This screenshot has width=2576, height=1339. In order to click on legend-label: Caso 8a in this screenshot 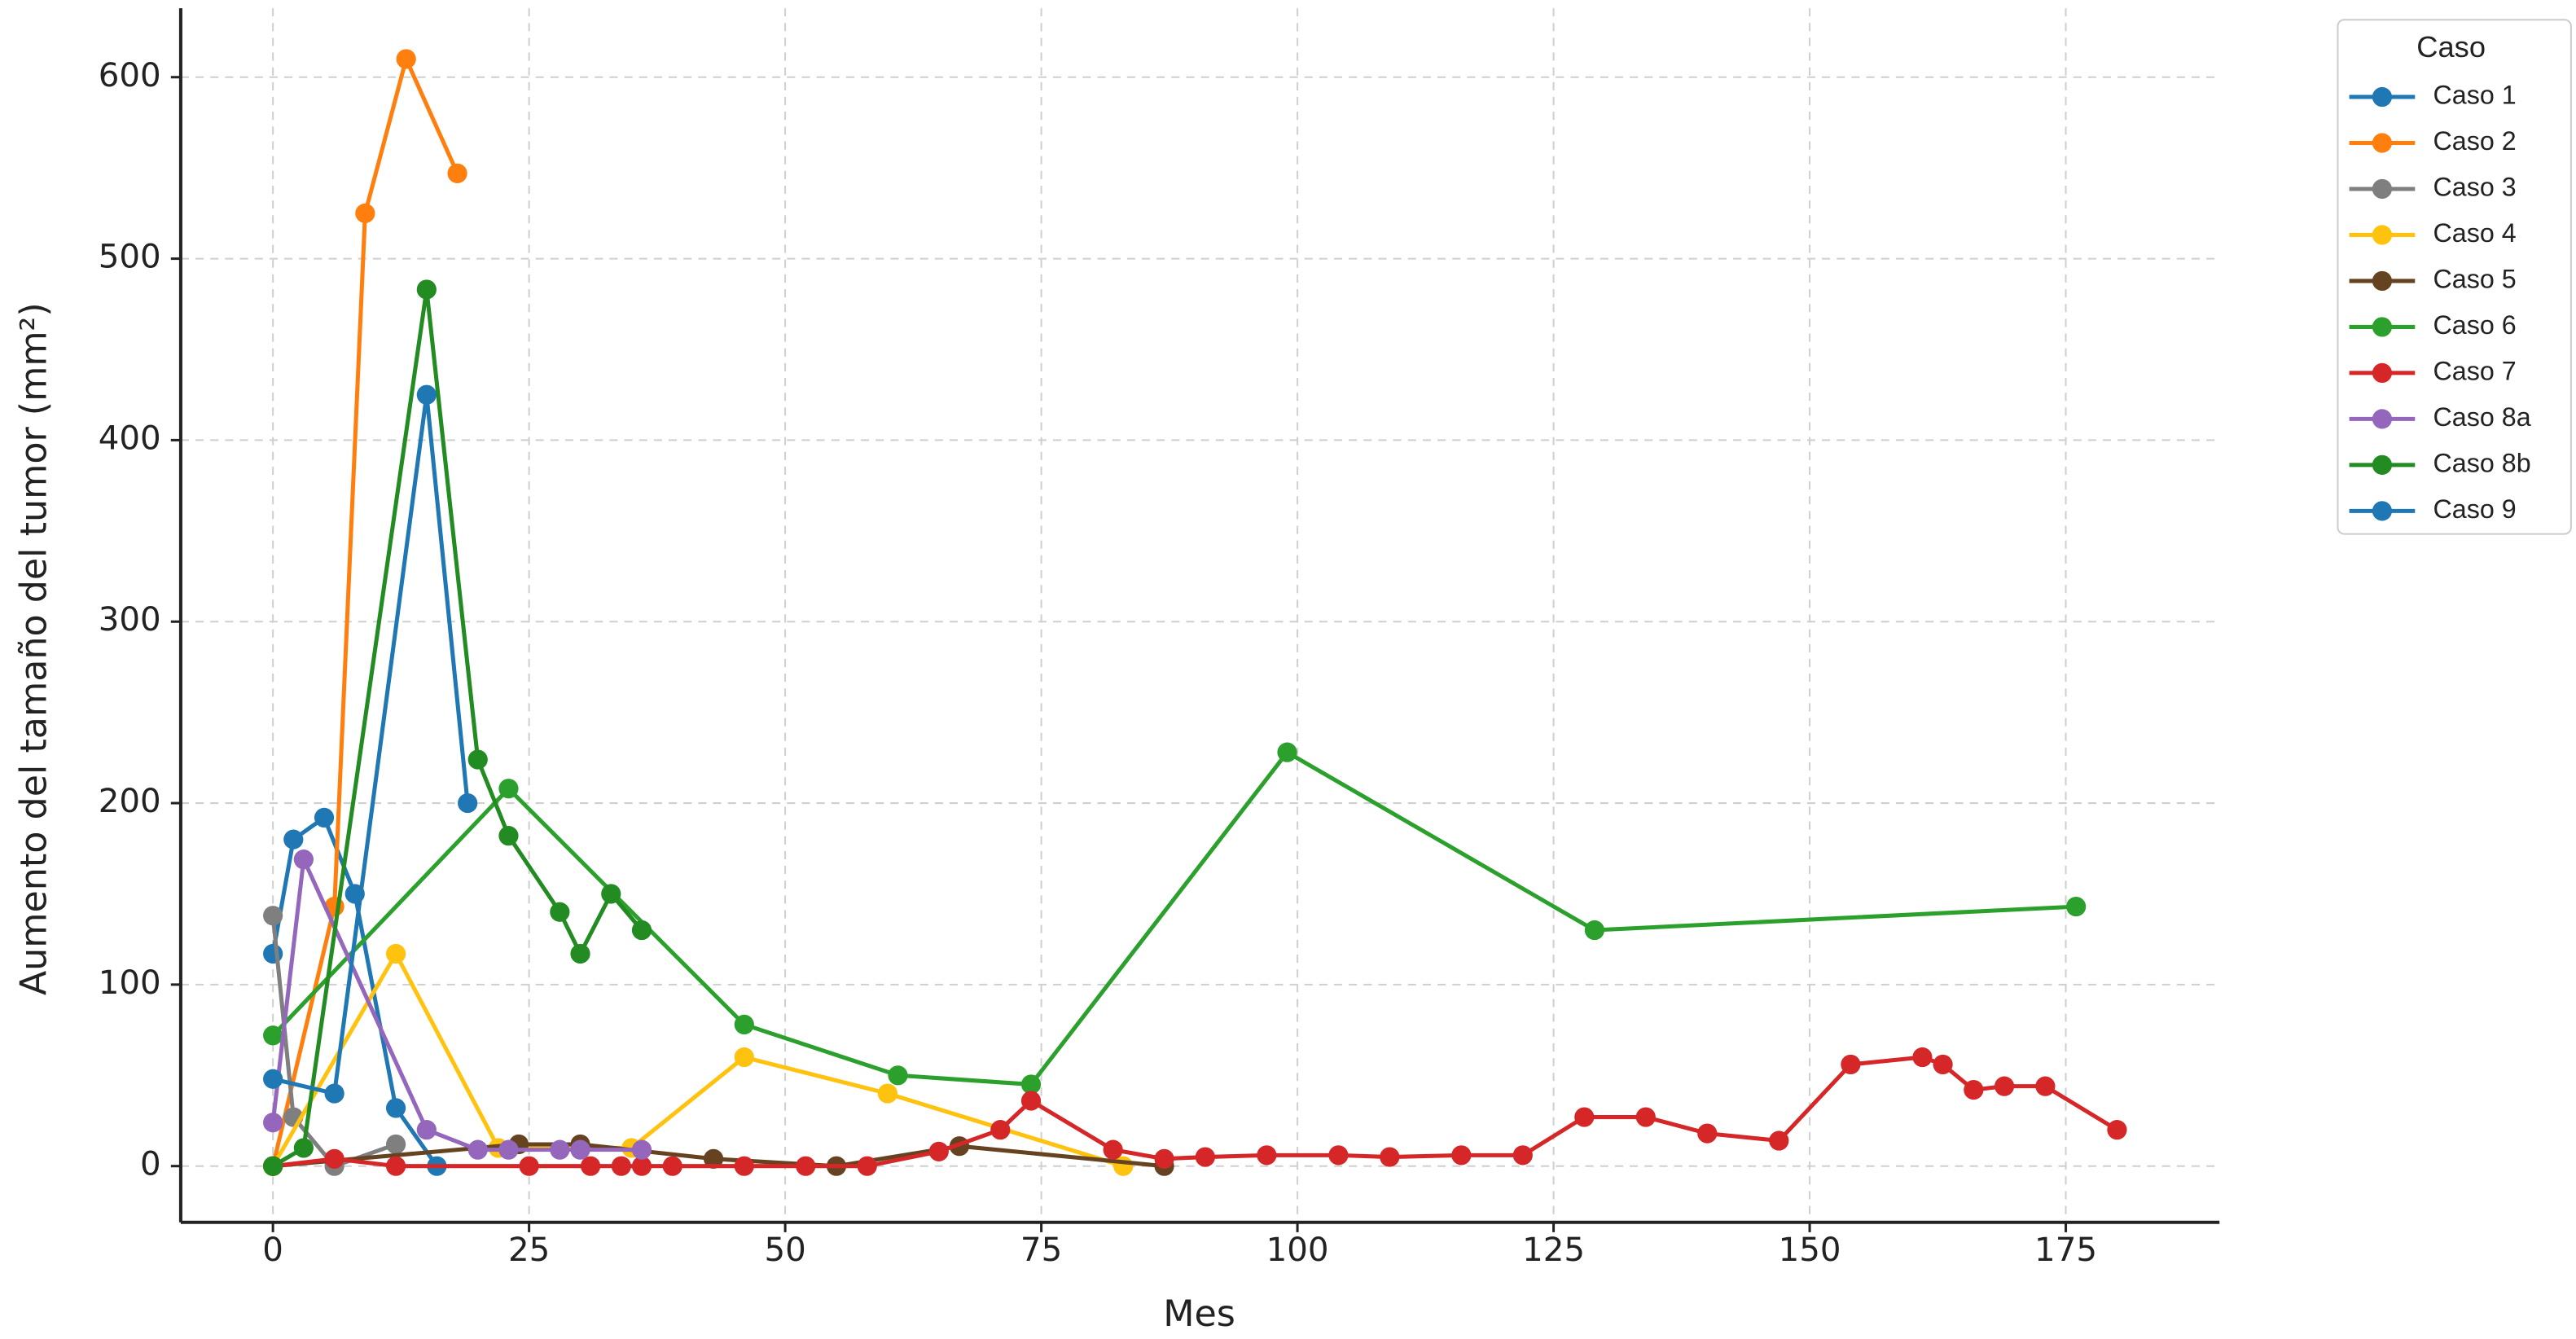, I will do `click(2481, 417)`.